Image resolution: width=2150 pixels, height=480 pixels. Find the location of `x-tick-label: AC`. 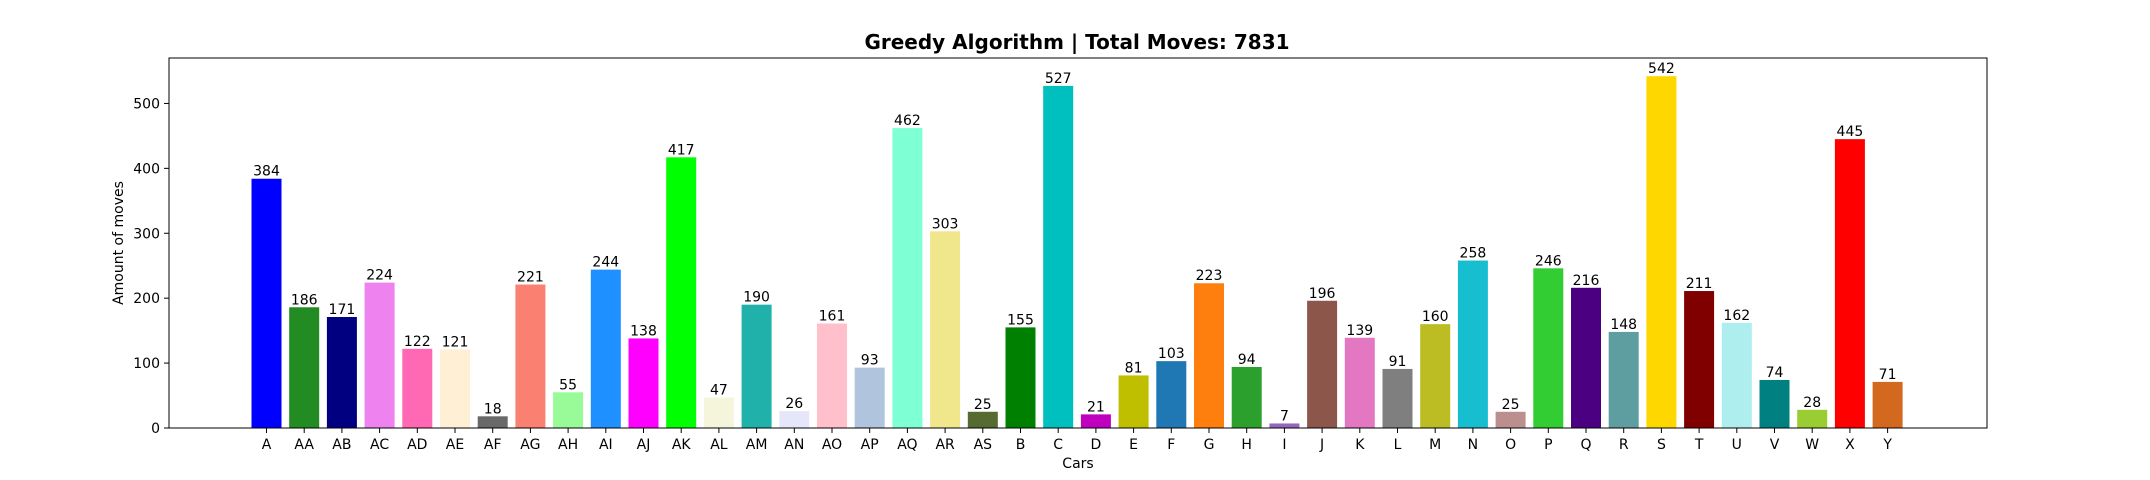

x-tick-label: AC is located at coordinates (379, 445).